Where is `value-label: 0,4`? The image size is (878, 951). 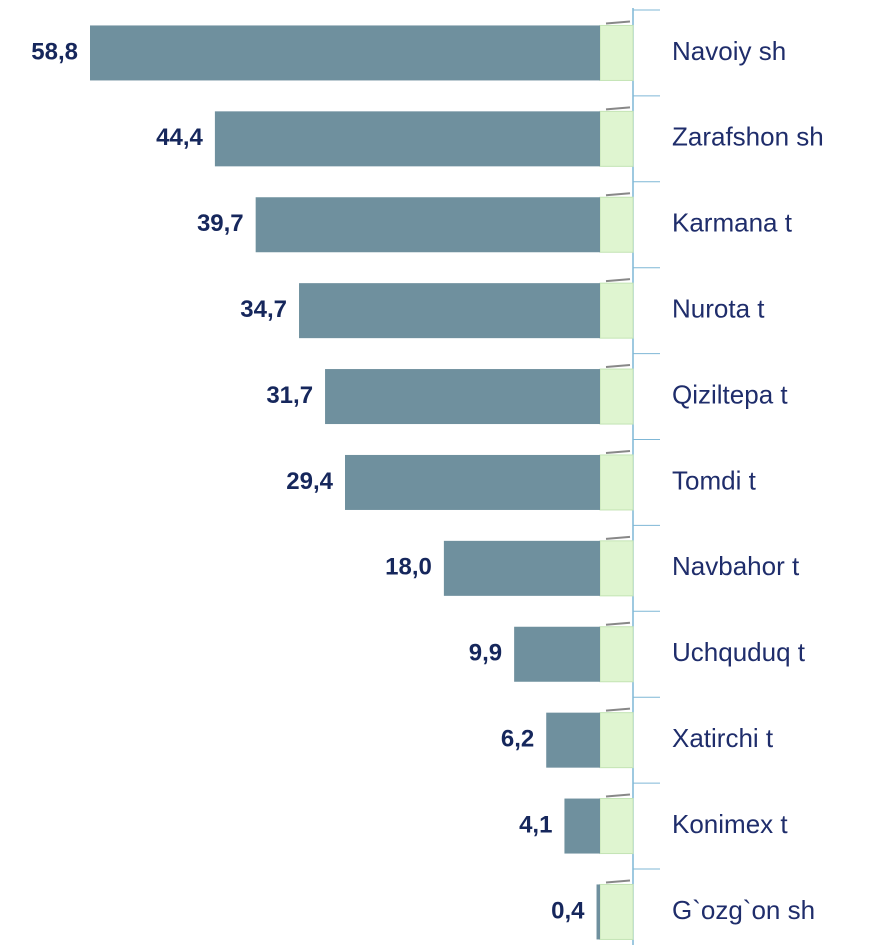
value-label: 0,4 is located at coordinates (568, 910).